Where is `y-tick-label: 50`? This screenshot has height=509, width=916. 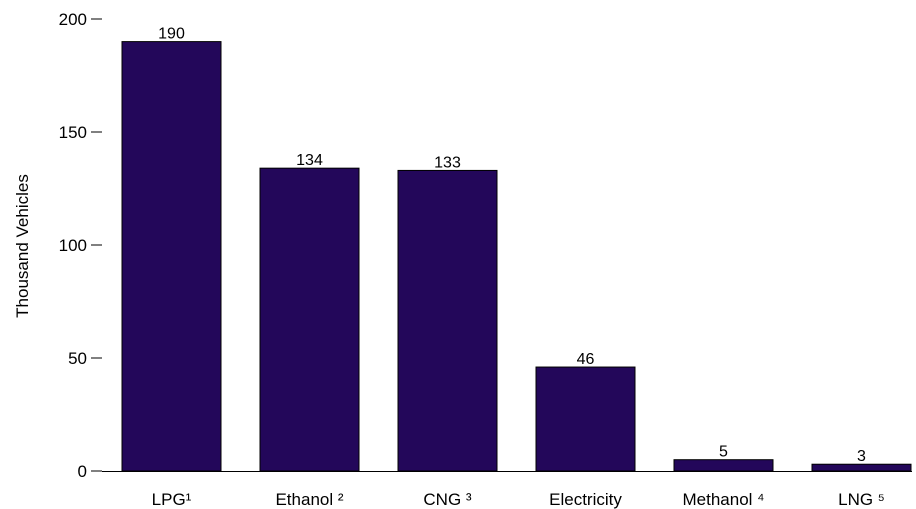
y-tick-label: 50 is located at coordinates (77, 358).